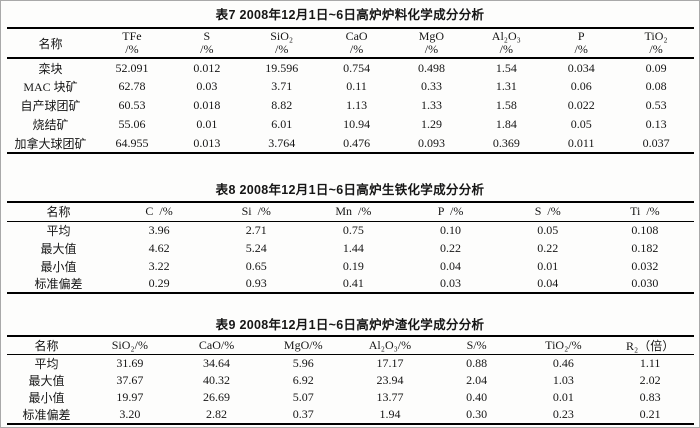 The width and height of the screenshot is (700, 428). I want to click on header-symbol: TiO₂, so click(656, 36).